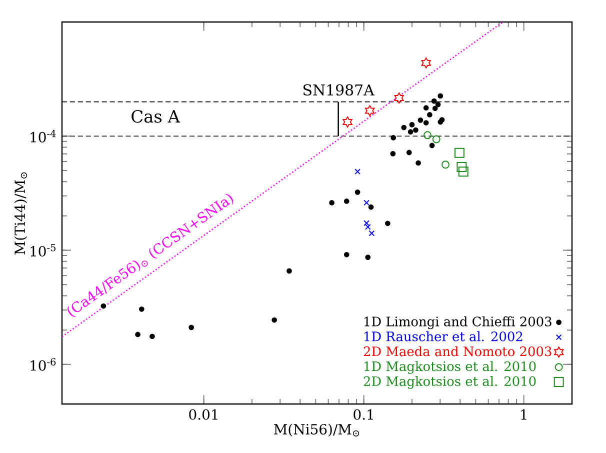 This screenshot has width=606, height=453. I want to click on legend-label: 1D Magkotsios et al. 2010, so click(450, 367).